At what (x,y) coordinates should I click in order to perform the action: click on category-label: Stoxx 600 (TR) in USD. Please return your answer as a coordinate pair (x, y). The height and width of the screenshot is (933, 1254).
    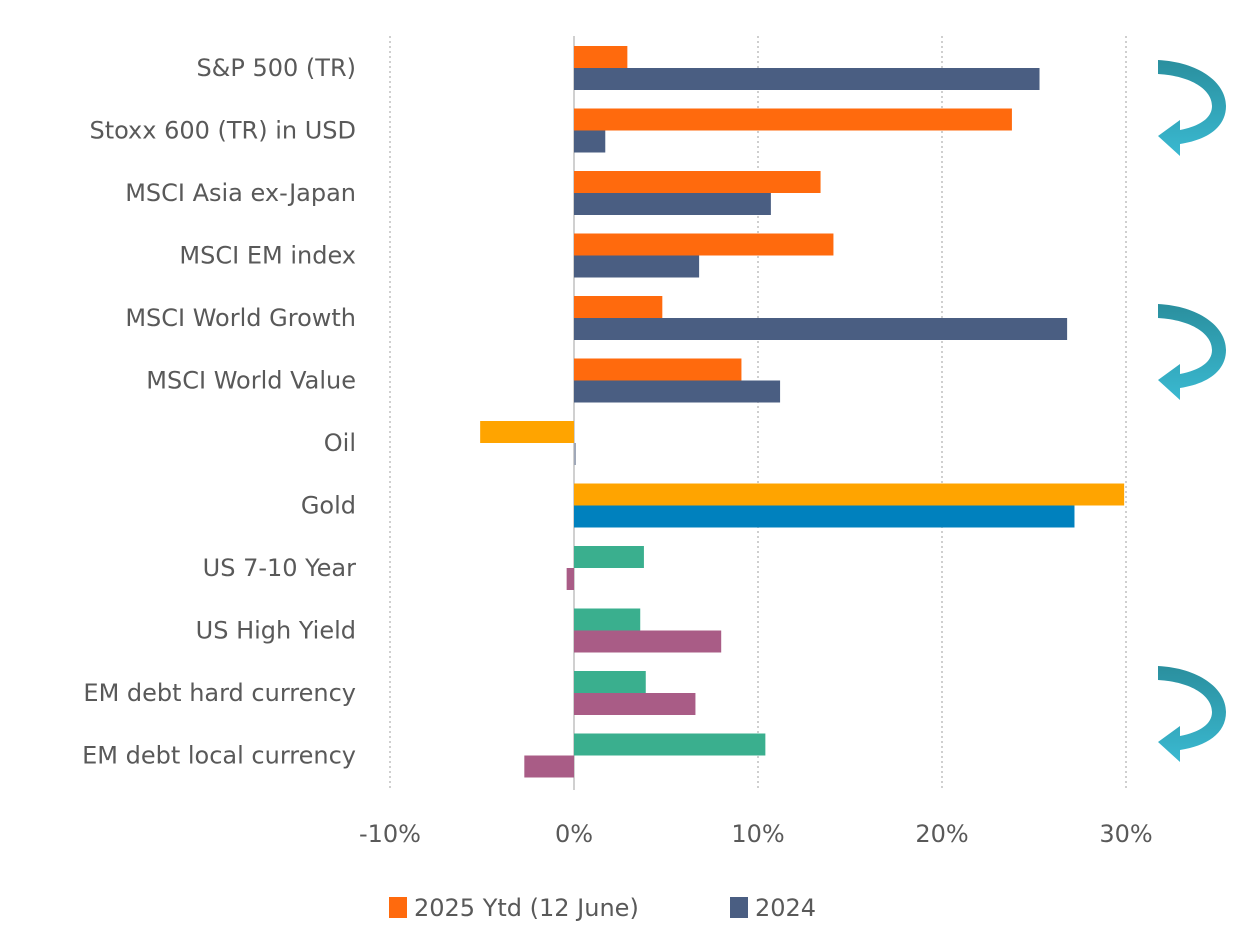
    Looking at the image, I should click on (222, 131).